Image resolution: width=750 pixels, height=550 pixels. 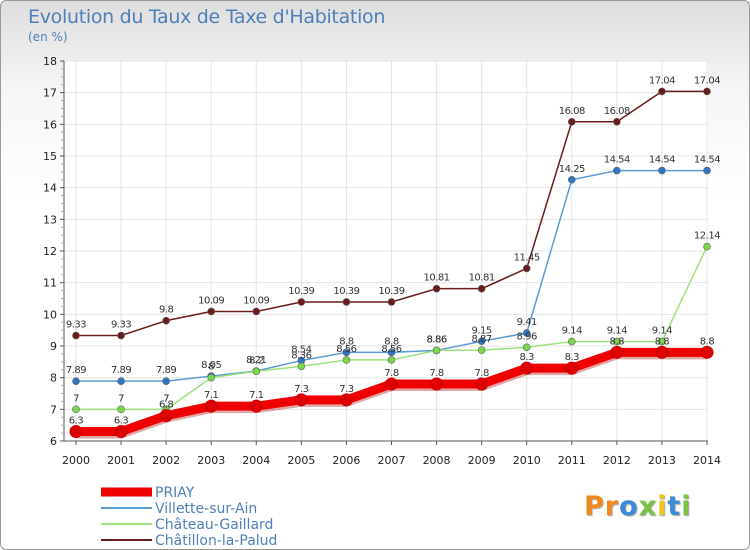 I want to click on data-label-chateau-gaillard: 12.14, so click(x=707, y=236).